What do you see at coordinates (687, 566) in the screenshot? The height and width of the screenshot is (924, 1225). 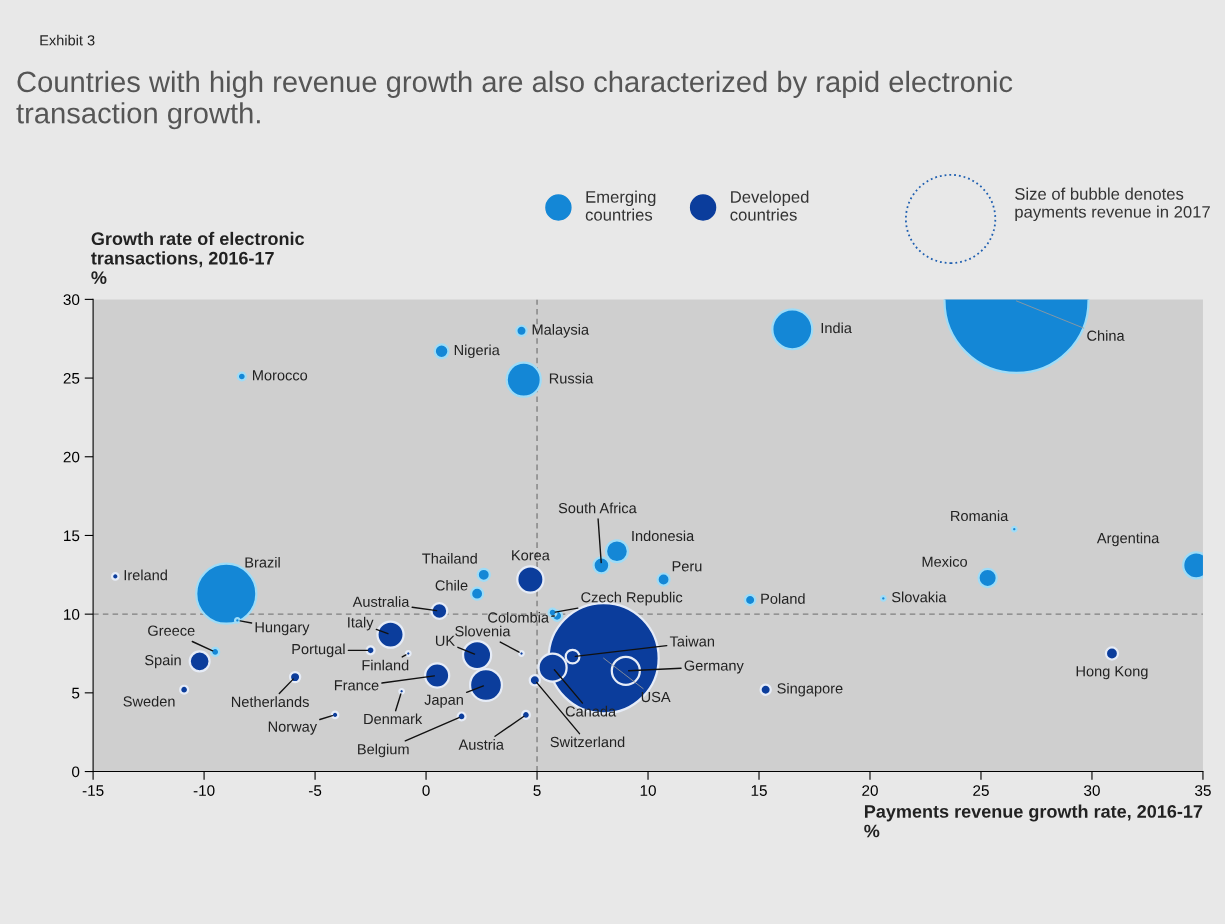 I see `annotation: Peru` at bounding box center [687, 566].